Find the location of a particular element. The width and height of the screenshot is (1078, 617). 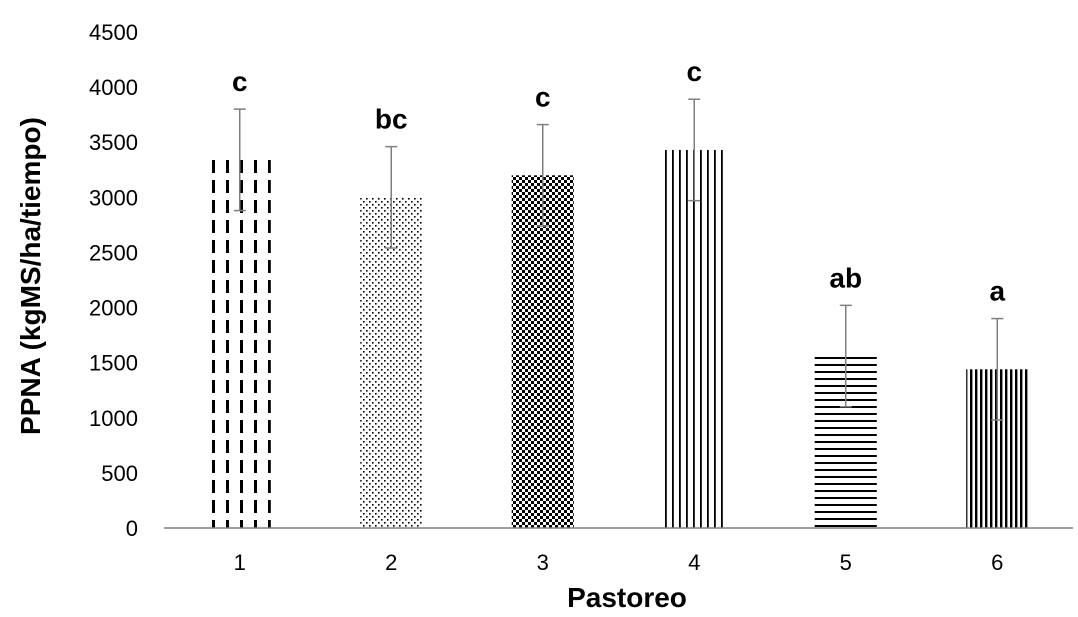

y-tick-label: 1000 is located at coordinates (113, 418).